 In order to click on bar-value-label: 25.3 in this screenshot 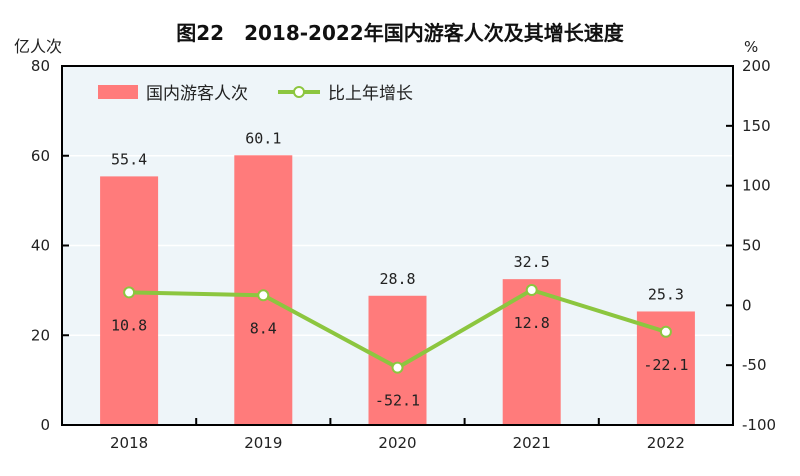, I will do `click(666, 294)`.